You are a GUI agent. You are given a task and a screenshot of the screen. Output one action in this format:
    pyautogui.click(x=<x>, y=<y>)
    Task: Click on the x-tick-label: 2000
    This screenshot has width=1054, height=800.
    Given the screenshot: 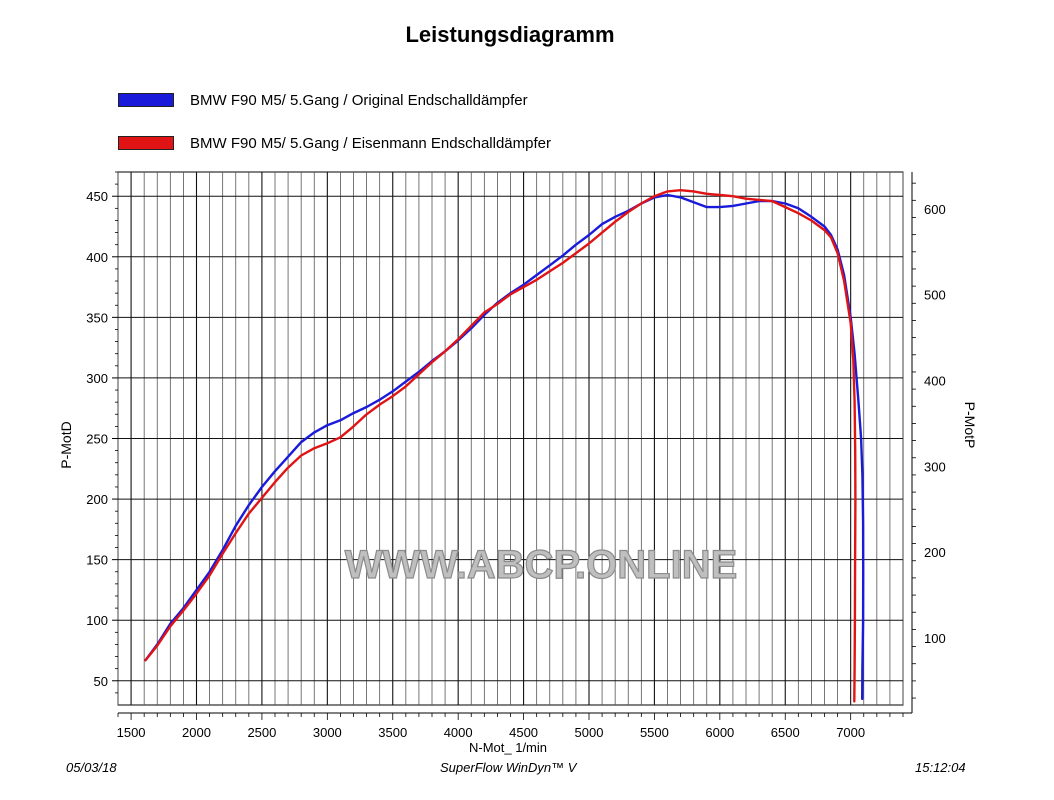 What is the action you would take?
    pyautogui.click(x=196, y=732)
    